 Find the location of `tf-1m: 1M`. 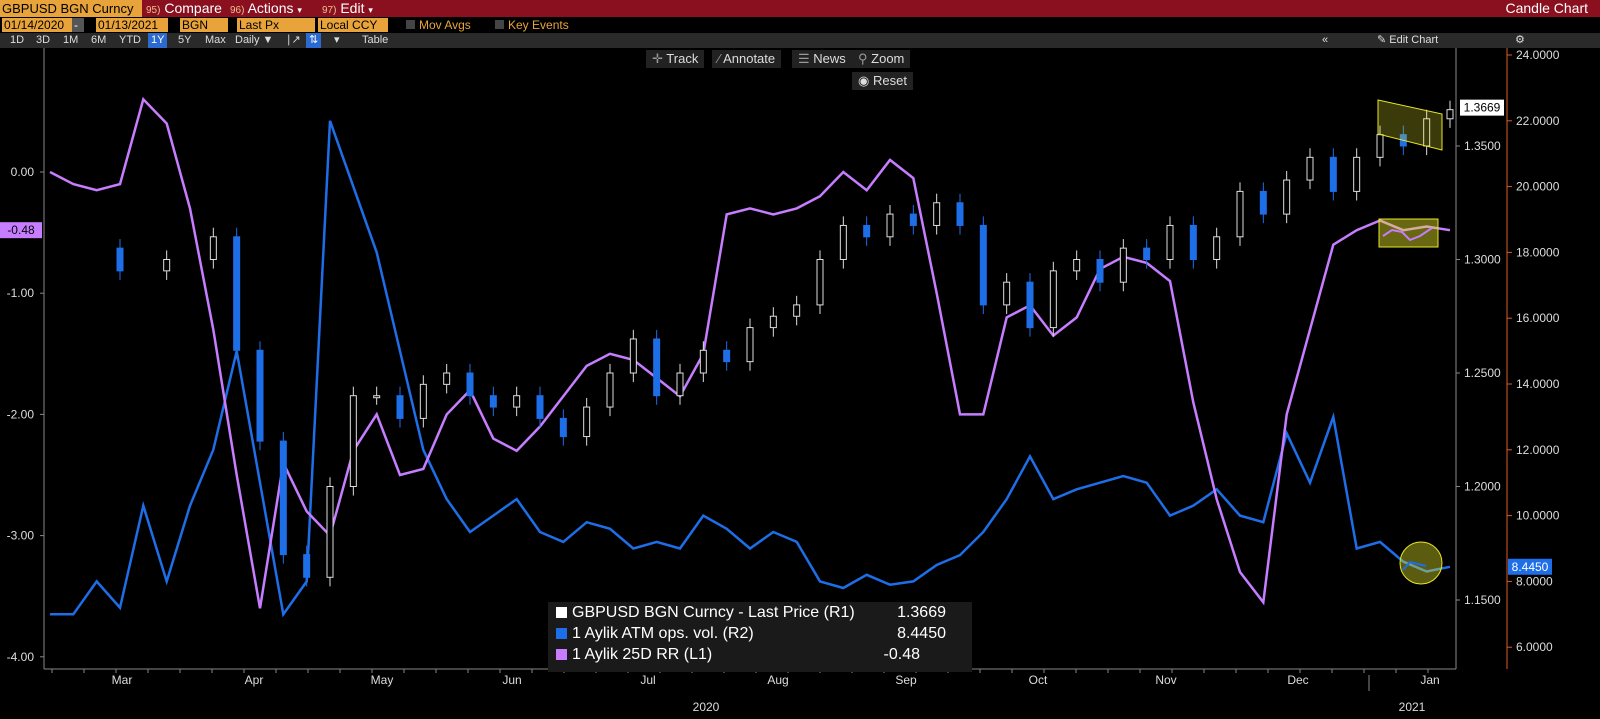

tf-1m: 1M is located at coordinates (71, 40).